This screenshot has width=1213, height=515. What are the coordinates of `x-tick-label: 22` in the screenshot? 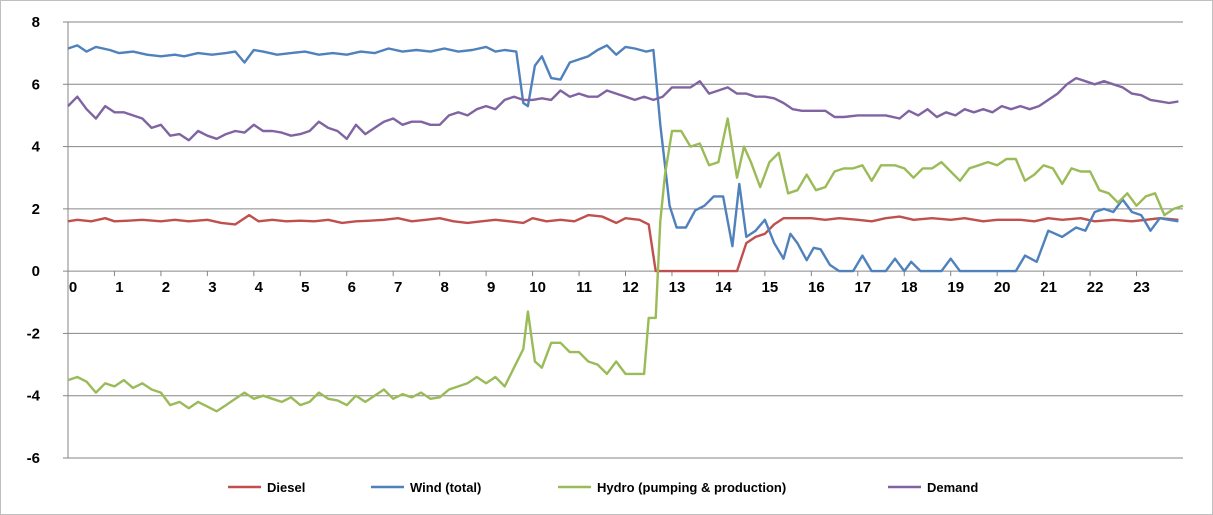 It's located at (1095, 287).